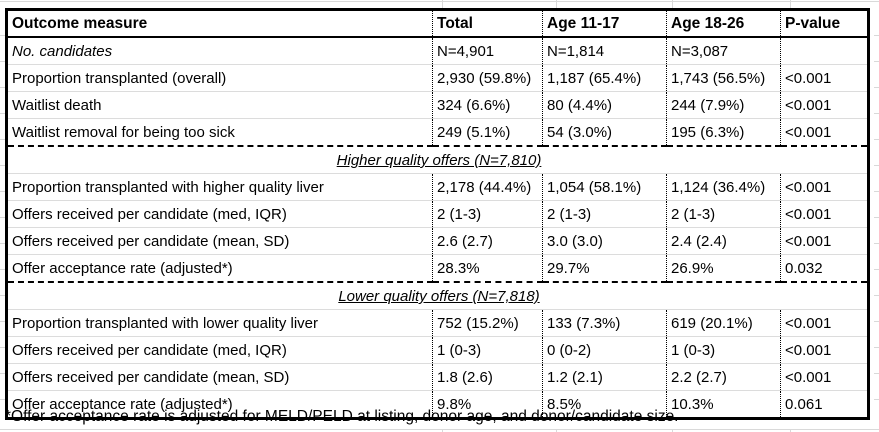 The width and height of the screenshot is (879, 432). I want to click on value-cell: 1,124 (36.4%), so click(723, 187).